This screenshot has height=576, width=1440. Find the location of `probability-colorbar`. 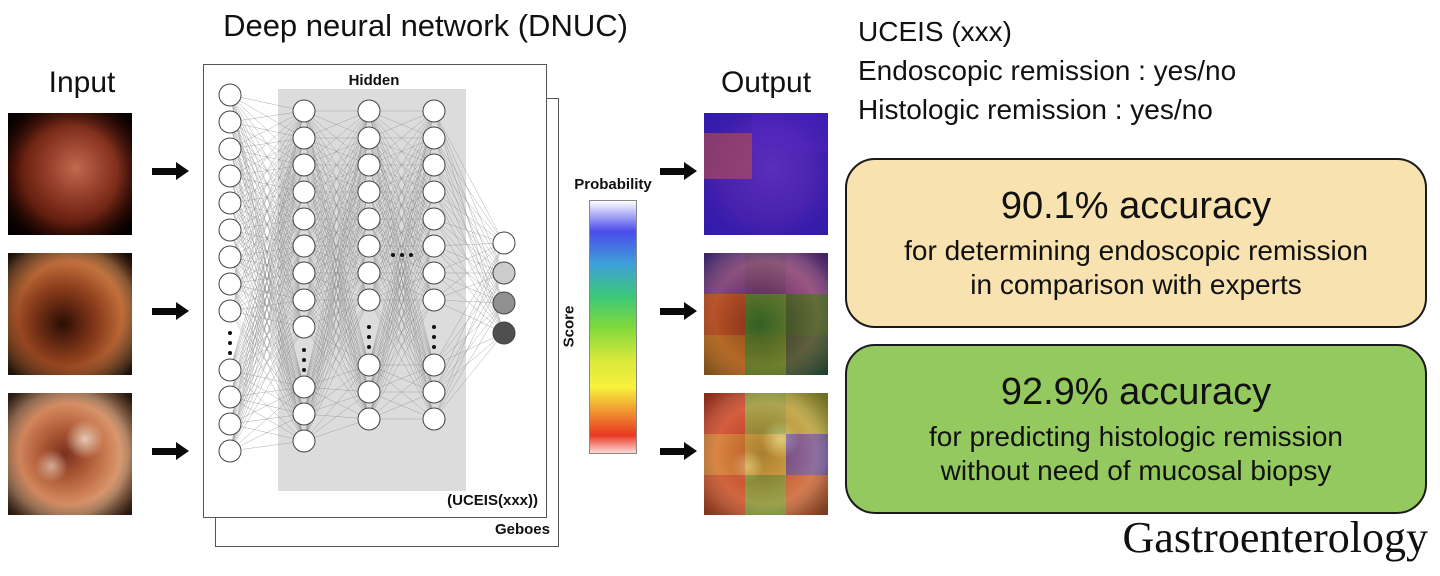

probability-colorbar is located at coordinates (613, 327).